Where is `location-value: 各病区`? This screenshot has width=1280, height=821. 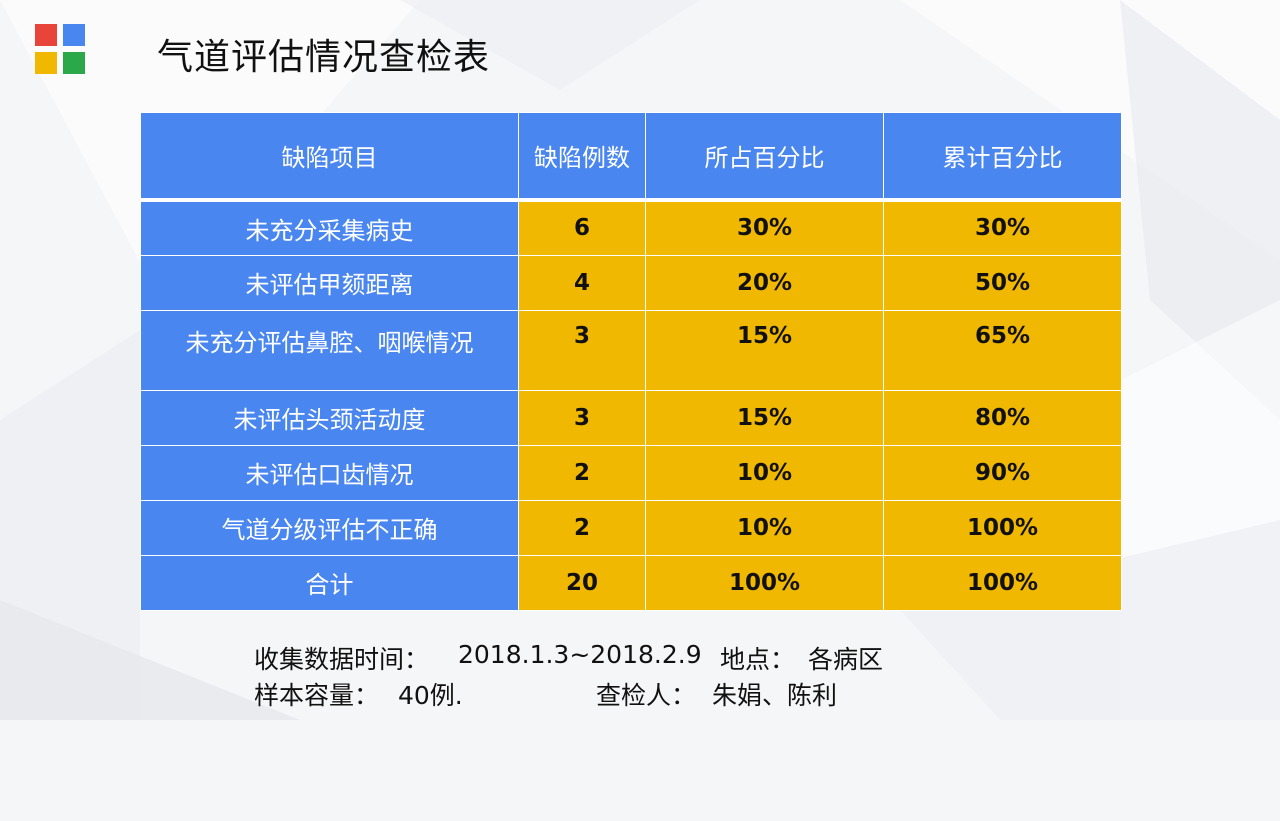
location-value: 各病区 is located at coordinates (846, 659).